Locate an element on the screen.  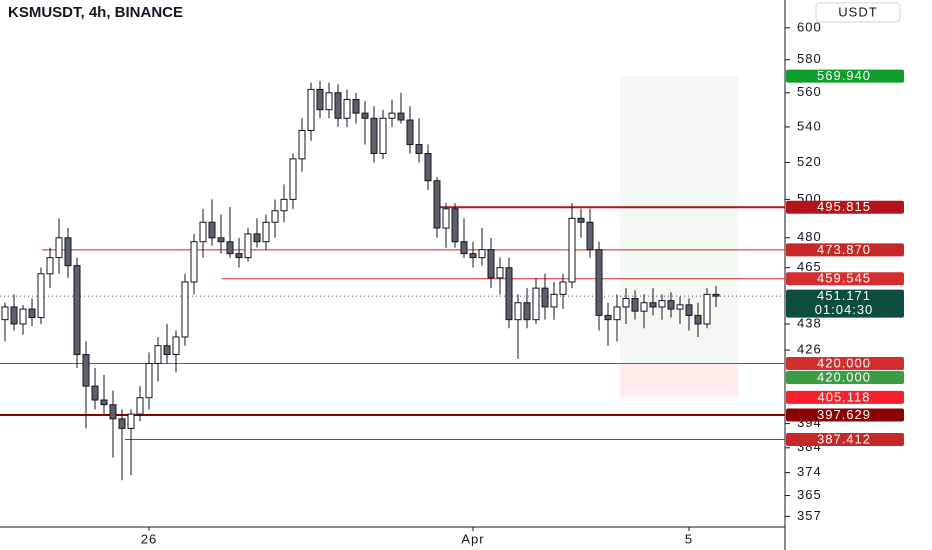
currency-button is located at coordinates (858, 12).